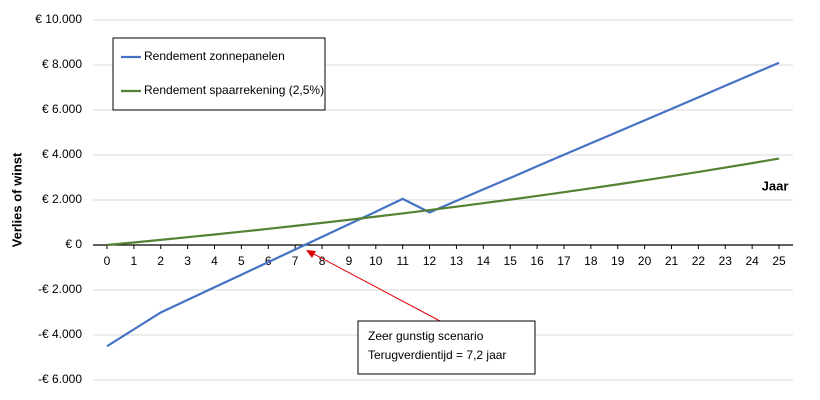  Describe the element at coordinates (58, 19) in the screenshot. I see `y-tick-label: € 10.000` at that location.